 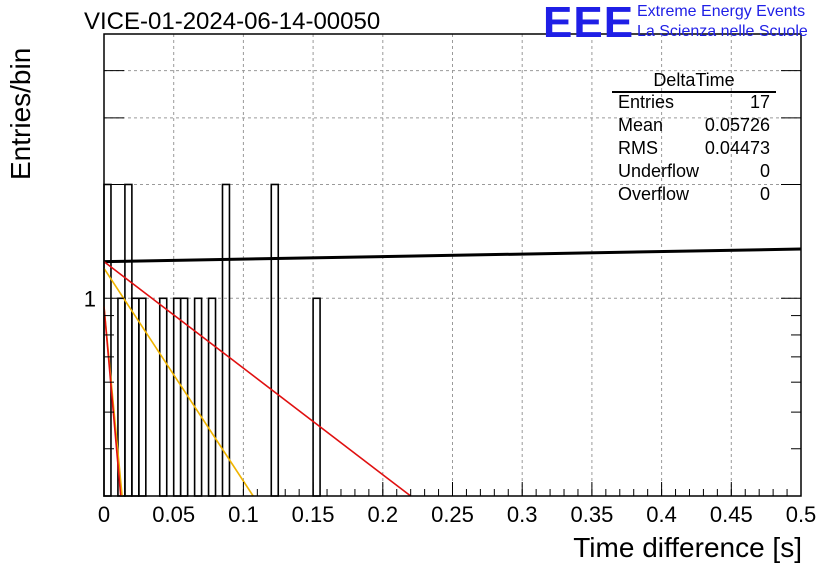 I want to click on x-tick-label: 0.35, so click(x=591, y=514).